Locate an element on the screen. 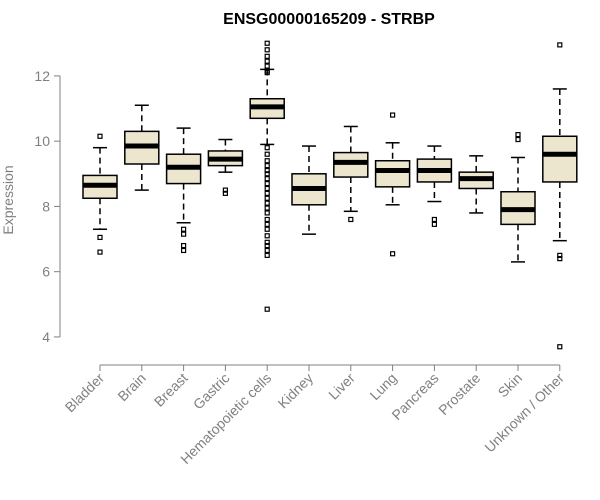  y-tick-label: 10 is located at coordinates (42, 141).